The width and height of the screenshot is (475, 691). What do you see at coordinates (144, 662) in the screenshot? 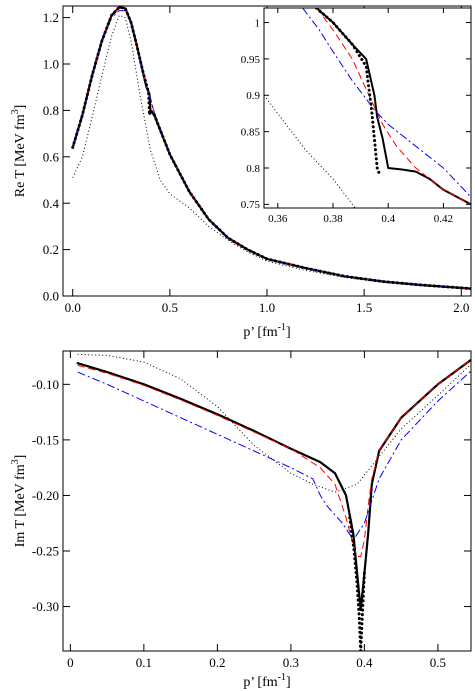
I see `bottom-x-tick-label: 0.1` at bounding box center [144, 662].